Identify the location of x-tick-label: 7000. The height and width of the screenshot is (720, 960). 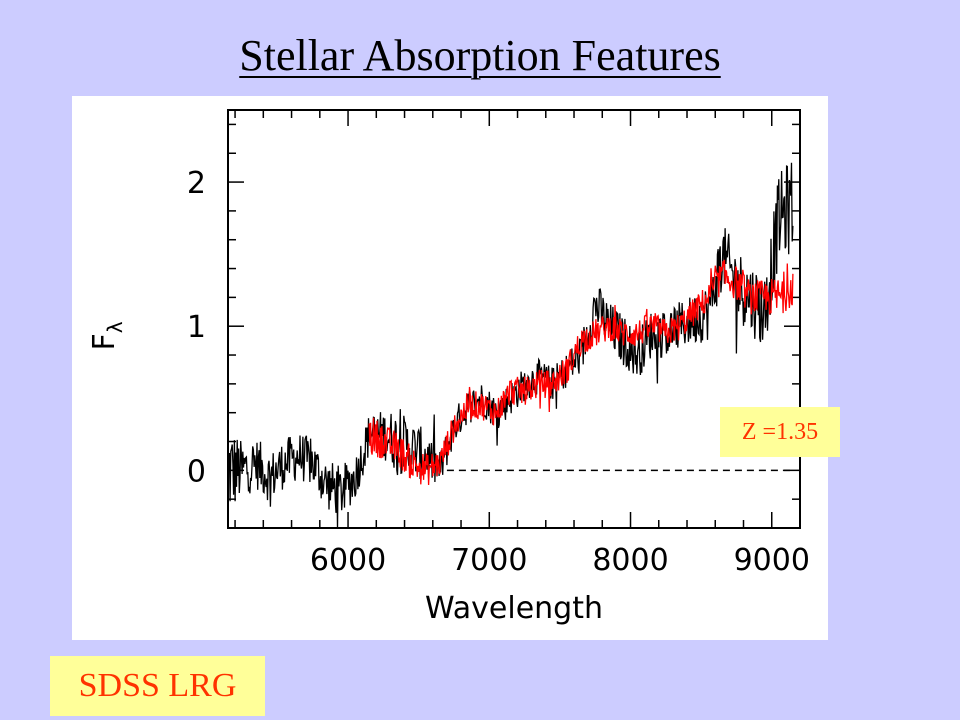
(489, 560).